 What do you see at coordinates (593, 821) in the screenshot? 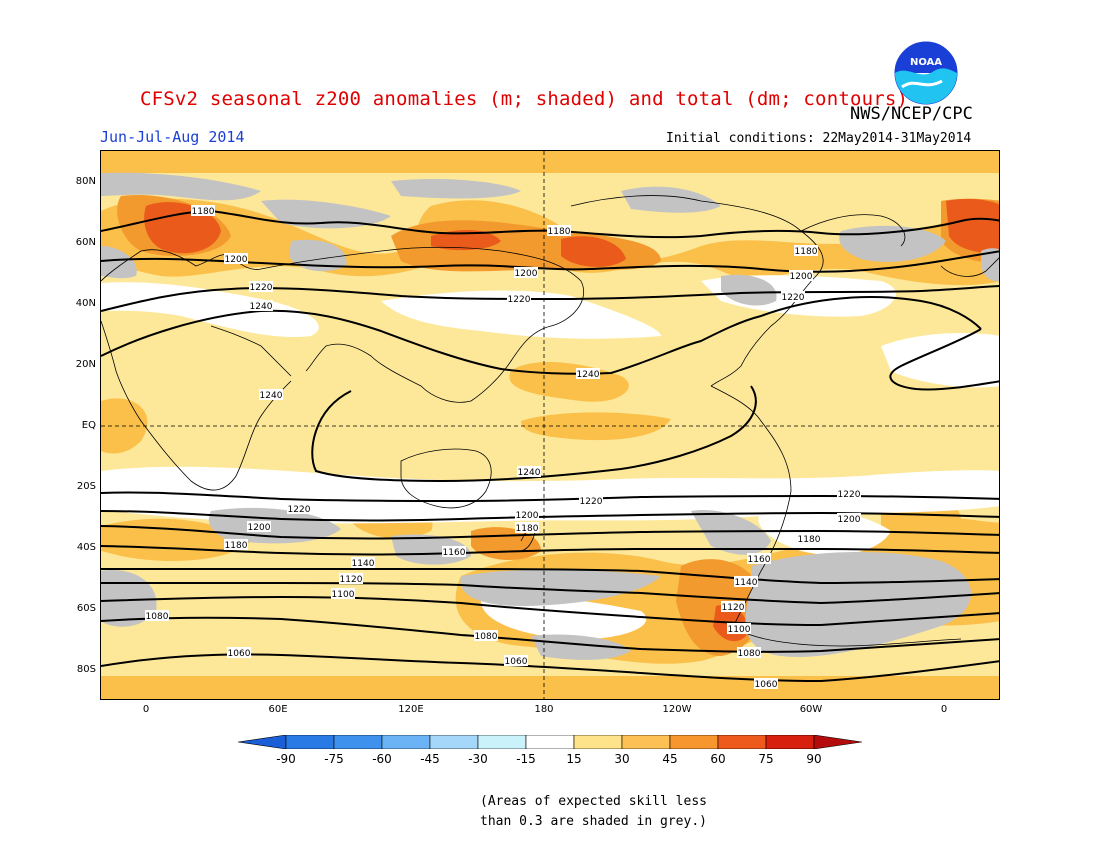
I see `footnote-line-2: than 0.3 are shaded in grey.)` at bounding box center [593, 821].